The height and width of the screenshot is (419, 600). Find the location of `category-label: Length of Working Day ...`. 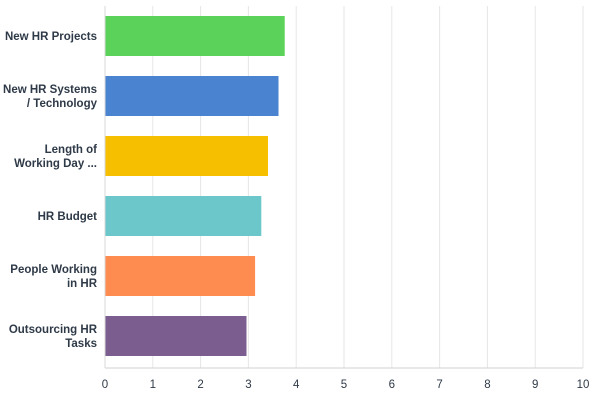

category-label: Length of Working Day ... is located at coordinates (55, 157).